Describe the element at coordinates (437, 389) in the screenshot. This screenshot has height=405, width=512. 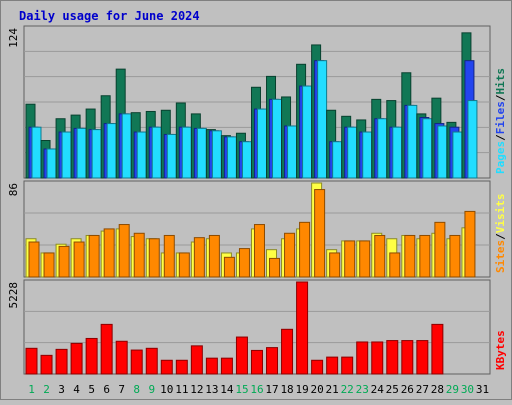
I see `x-tick-label: 28` at that location.